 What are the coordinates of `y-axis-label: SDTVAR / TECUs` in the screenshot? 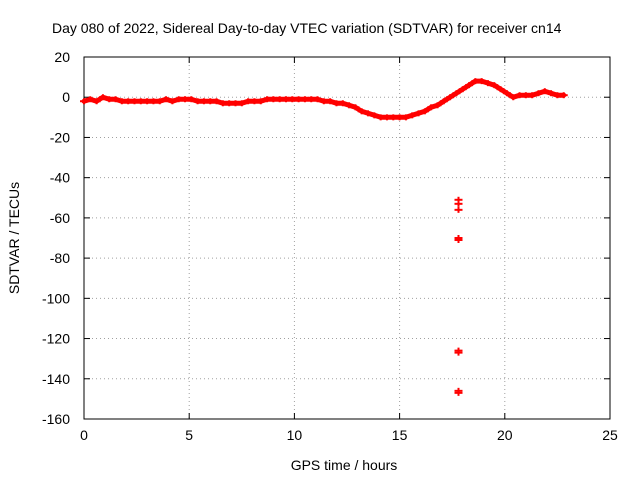 It's located at (14, 238).